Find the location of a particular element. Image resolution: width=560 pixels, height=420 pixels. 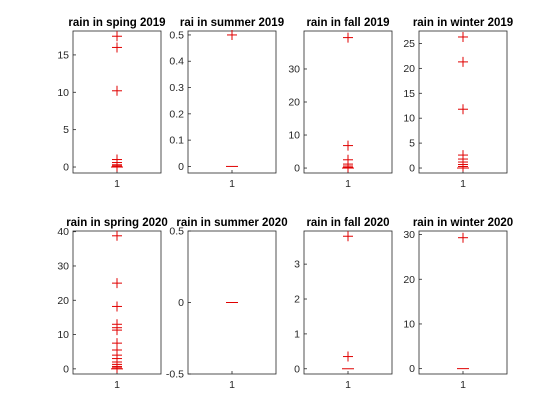

subplot-title: rain in fall 2020 is located at coordinates (347, 223).